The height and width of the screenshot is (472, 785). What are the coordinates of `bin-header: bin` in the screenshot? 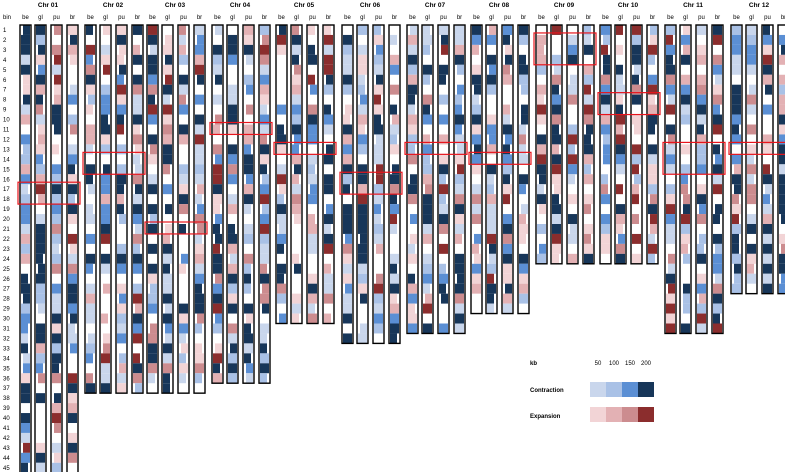 It's located at (7, 18).